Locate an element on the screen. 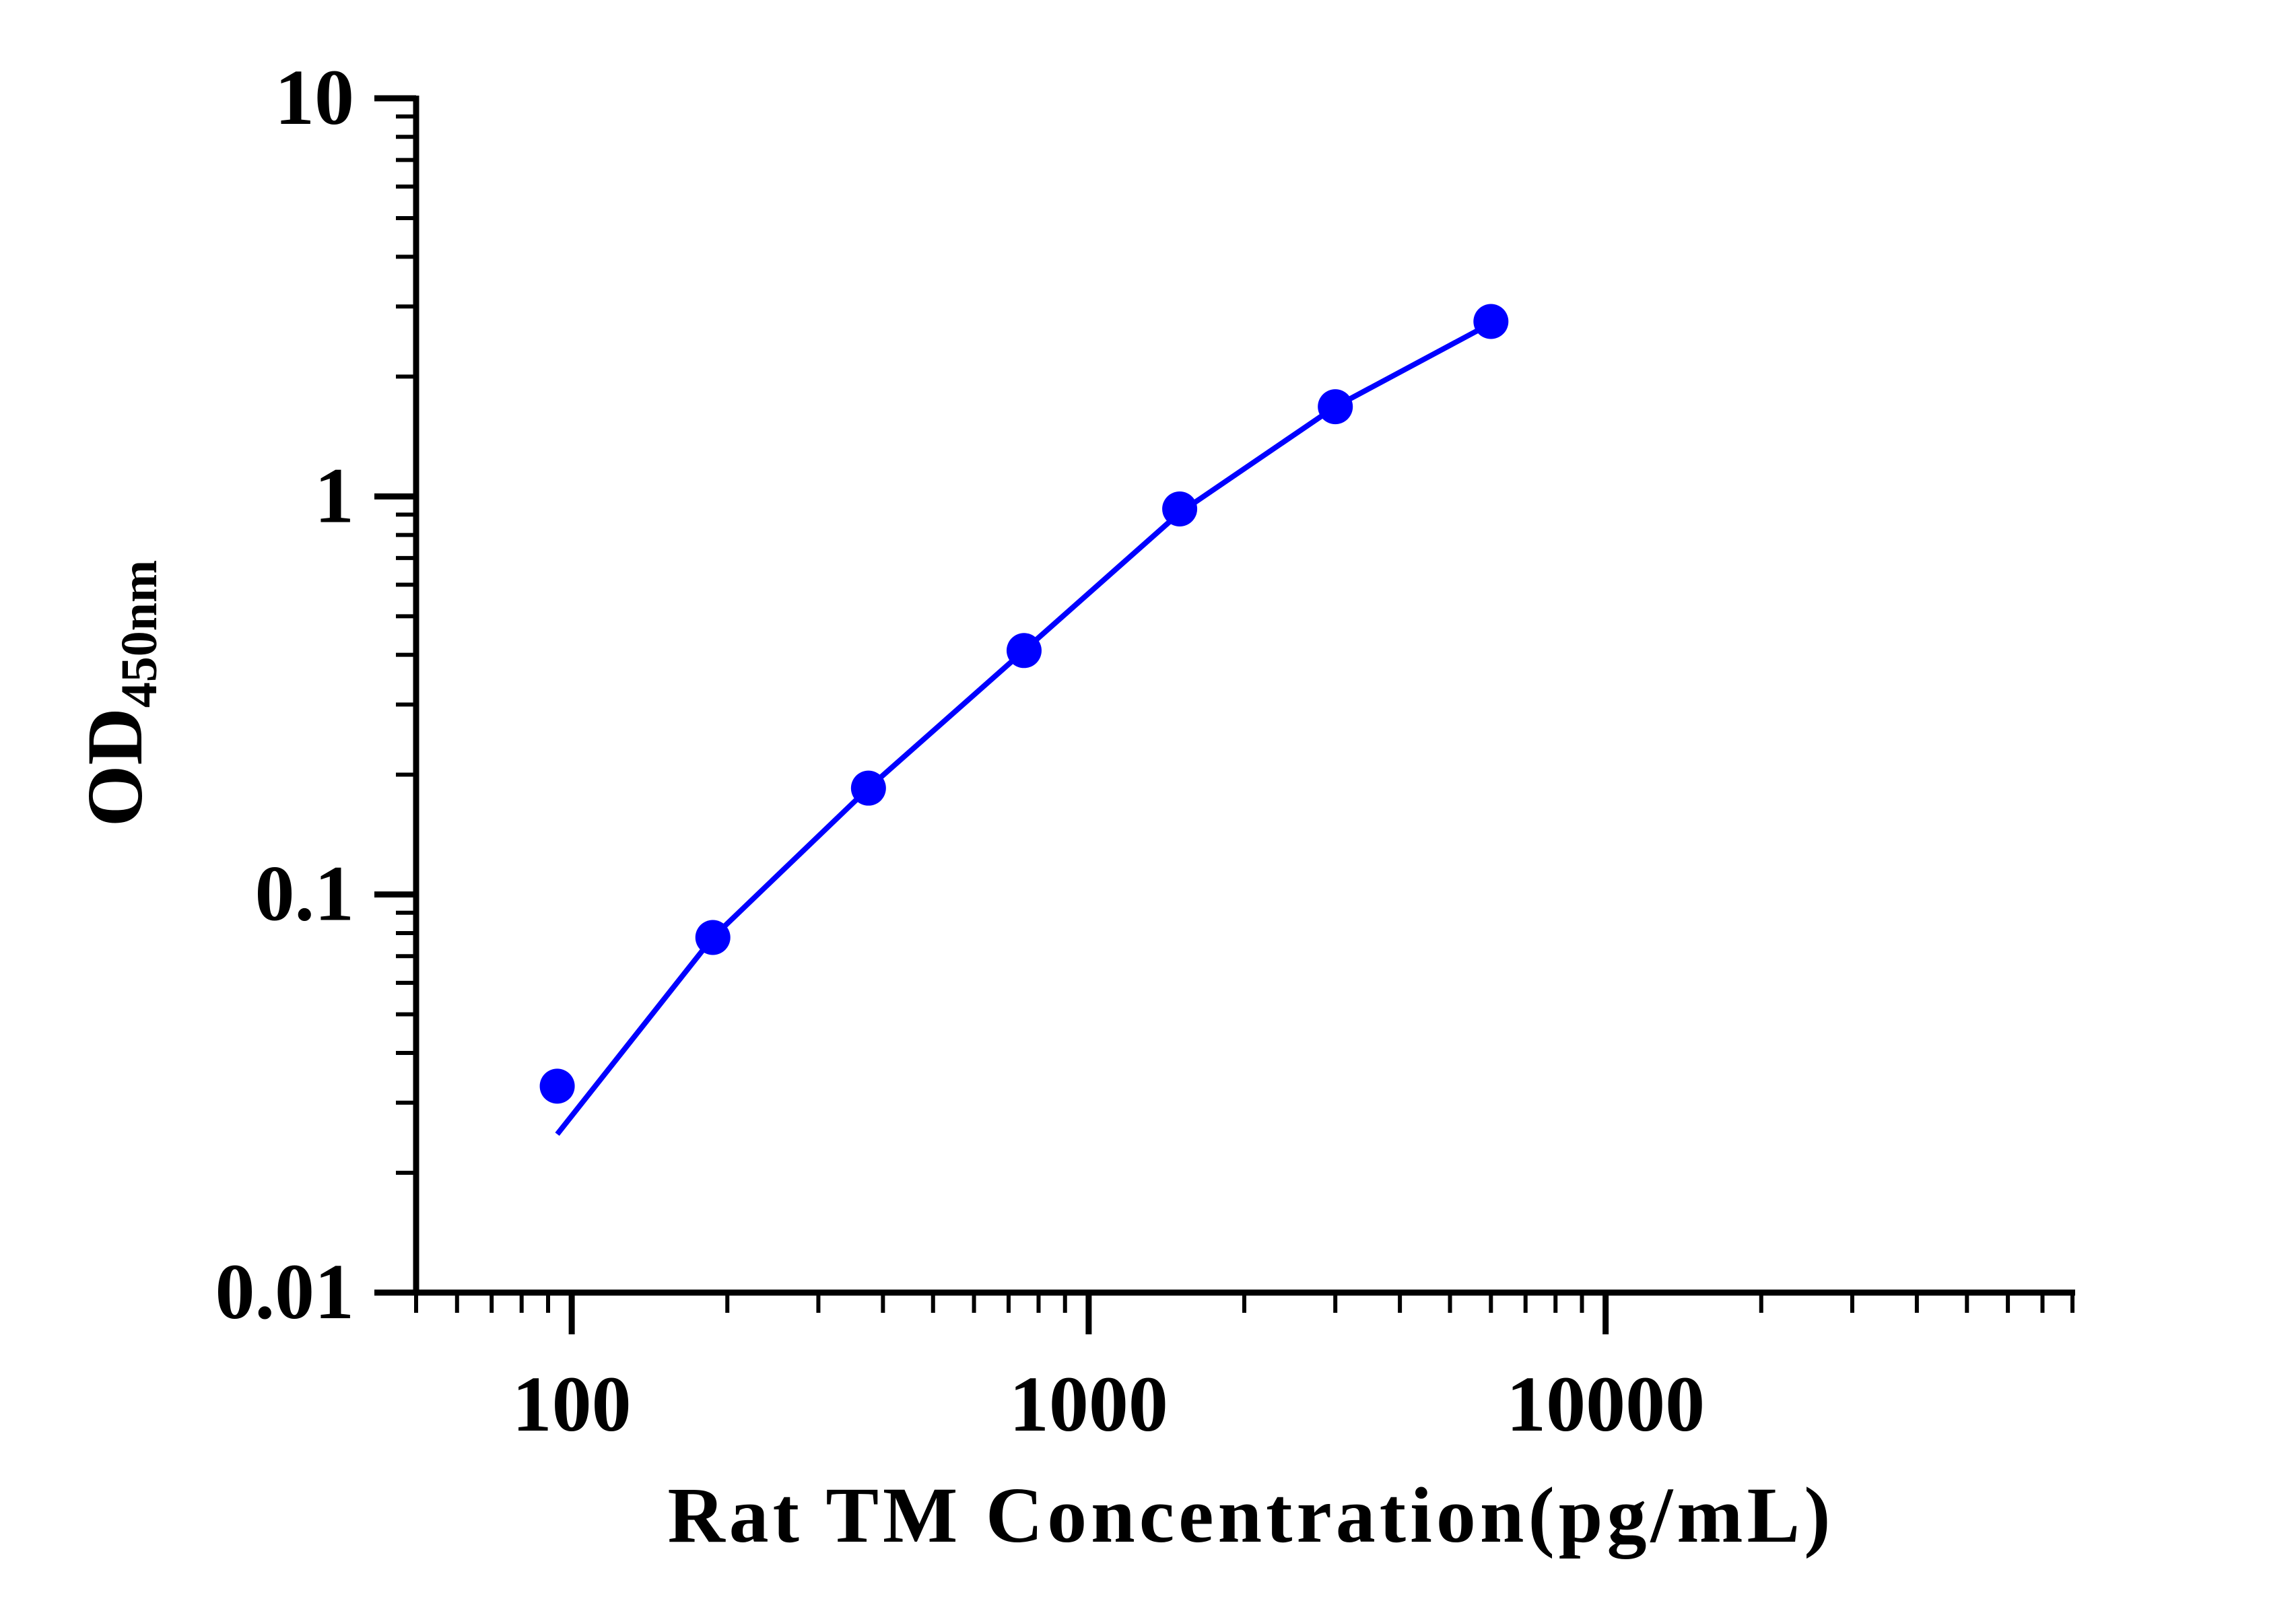 The image size is (2296, 1607). y-tick-label: 10 is located at coordinates (314, 97).